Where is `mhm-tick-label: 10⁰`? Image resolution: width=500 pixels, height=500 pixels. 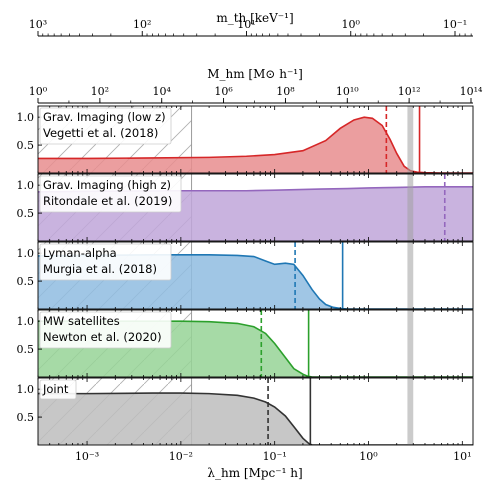
mhm-tick-label: 10⁰ is located at coordinates (38, 91).